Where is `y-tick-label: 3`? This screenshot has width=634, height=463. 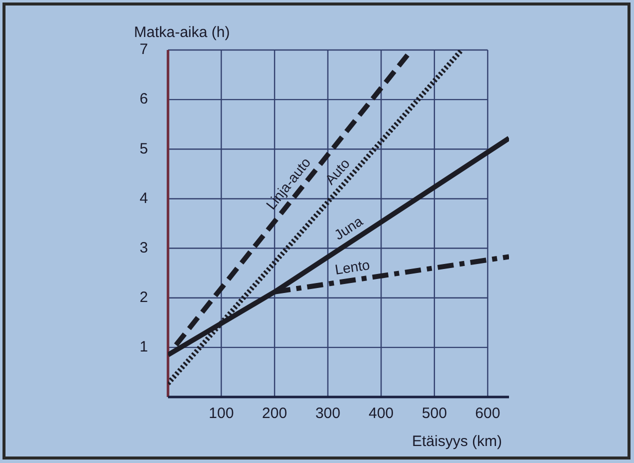 y-tick-label: 3 is located at coordinates (144, 247).